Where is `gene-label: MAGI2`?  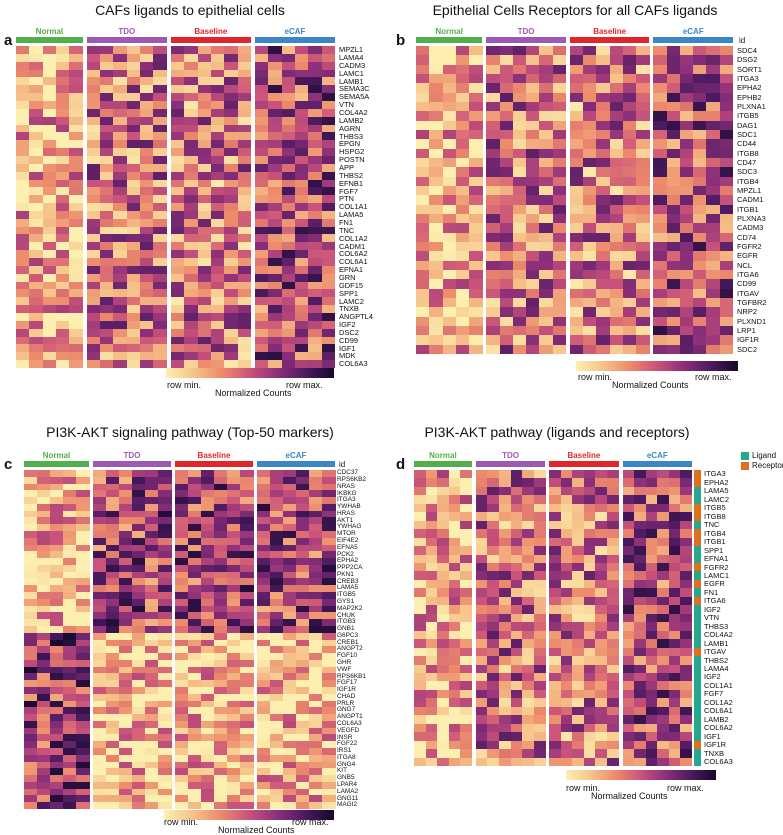 gene-label: MAGI2 is located at coordinates (347, 805).